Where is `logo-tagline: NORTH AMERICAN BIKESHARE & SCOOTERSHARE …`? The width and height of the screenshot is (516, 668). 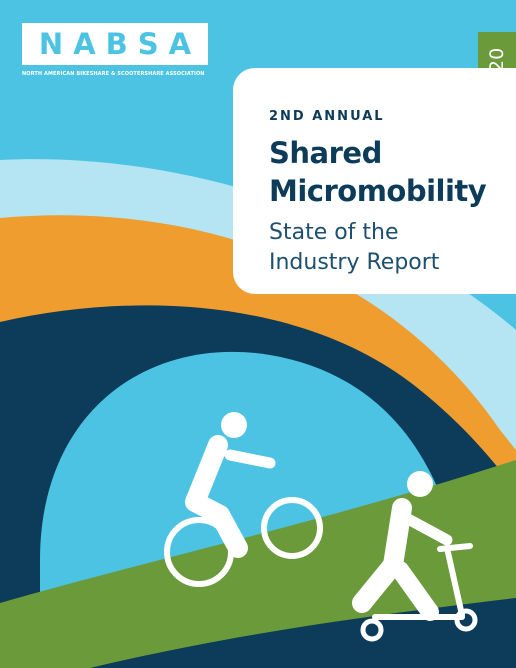
logo-tagline: NORTH AMERICAN BIKESHARE & SCOOTERSHARE … is located at coordinates (113, 74).